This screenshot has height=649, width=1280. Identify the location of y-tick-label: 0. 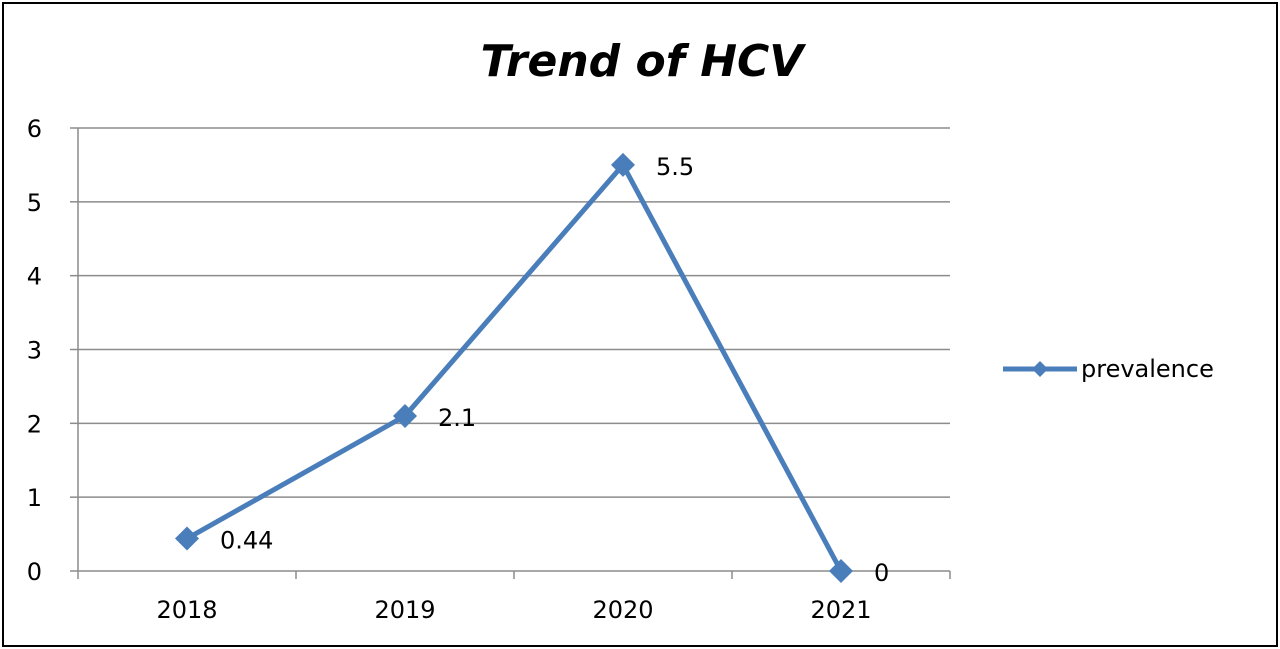
(34, 572).